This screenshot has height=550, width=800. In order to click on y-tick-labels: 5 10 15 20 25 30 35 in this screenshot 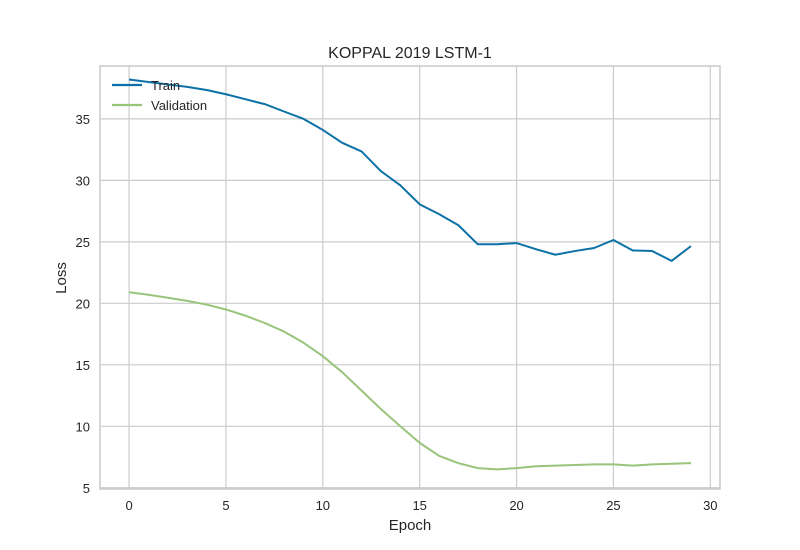, I will do `click(83, 304)`.